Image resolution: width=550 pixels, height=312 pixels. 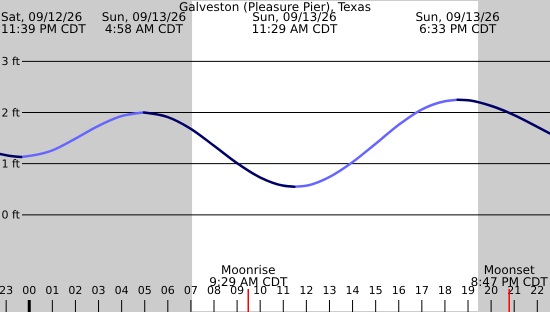 I want to click on x-tick-label: 07, so click(x=191, y=290).